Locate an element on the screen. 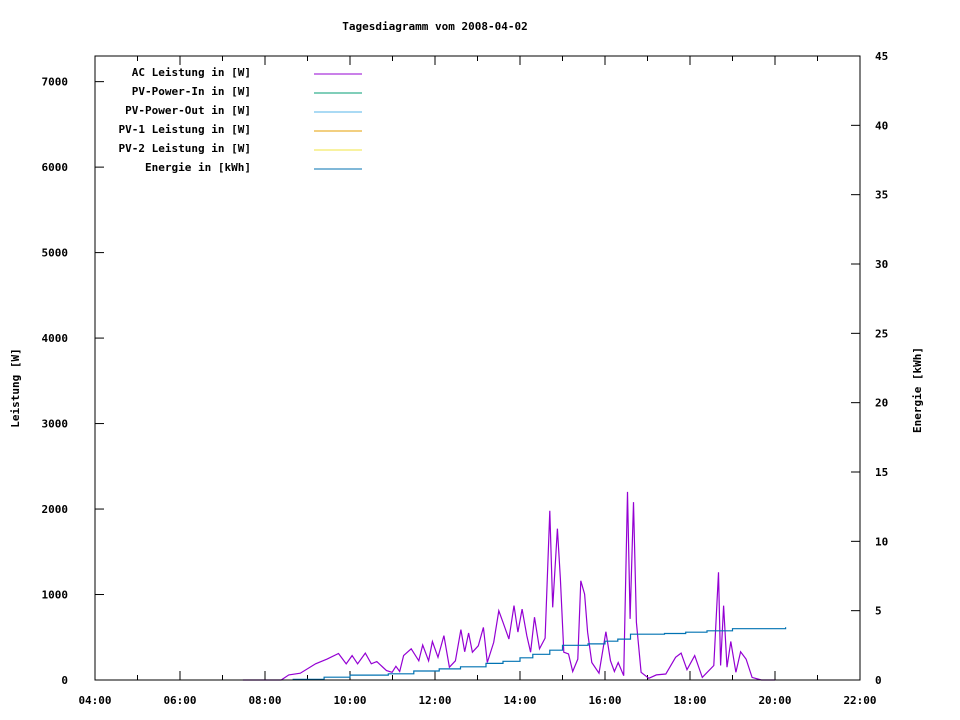 Image resolution: width=960 pixels, height=720 pixels. y2-tick-label: 40 is located at coordinates (881, 125).